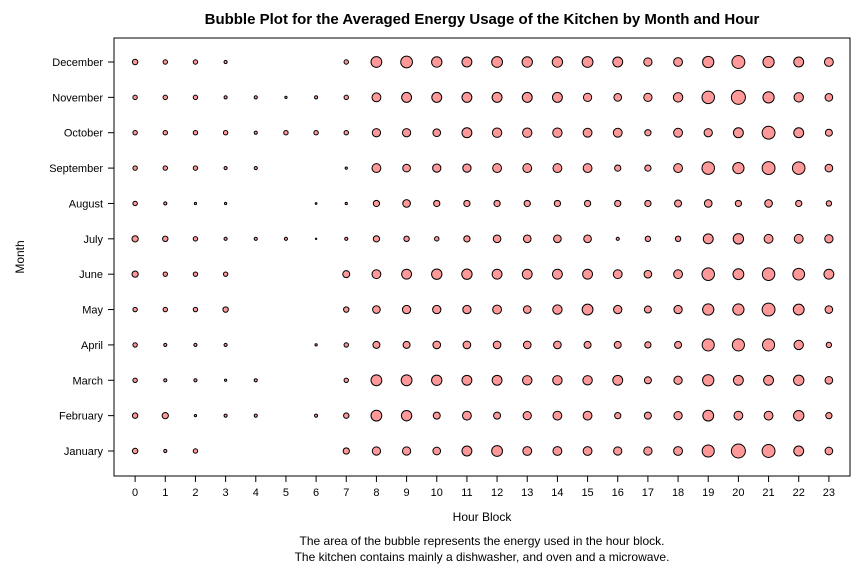 The image size is (864, 576). Describe the element at coordinates (618, 493) in the screenshot. I see `x-tick-label: 16` at that location.